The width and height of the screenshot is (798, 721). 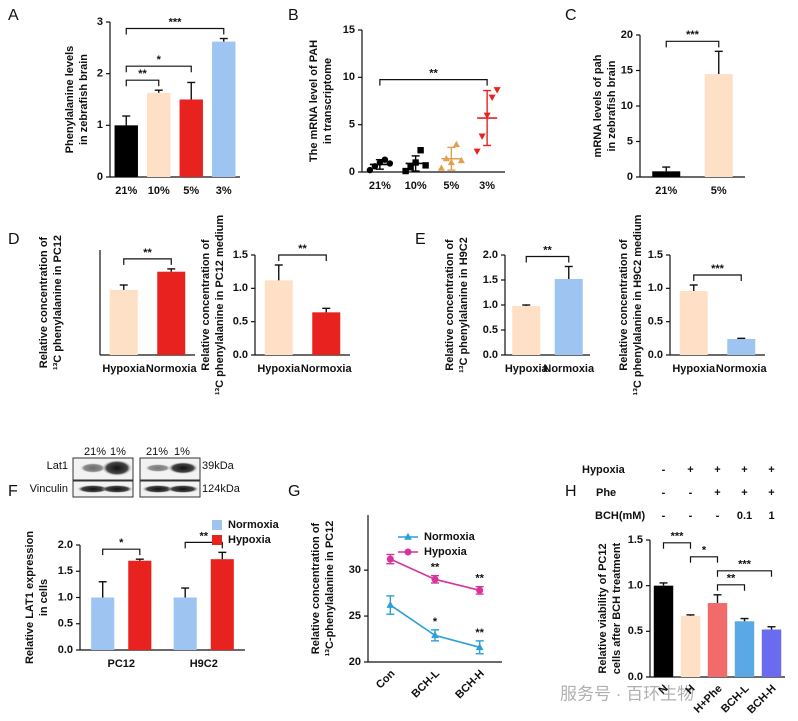 I want to click on y-tick-label: 3, so click(x=100, y=22).